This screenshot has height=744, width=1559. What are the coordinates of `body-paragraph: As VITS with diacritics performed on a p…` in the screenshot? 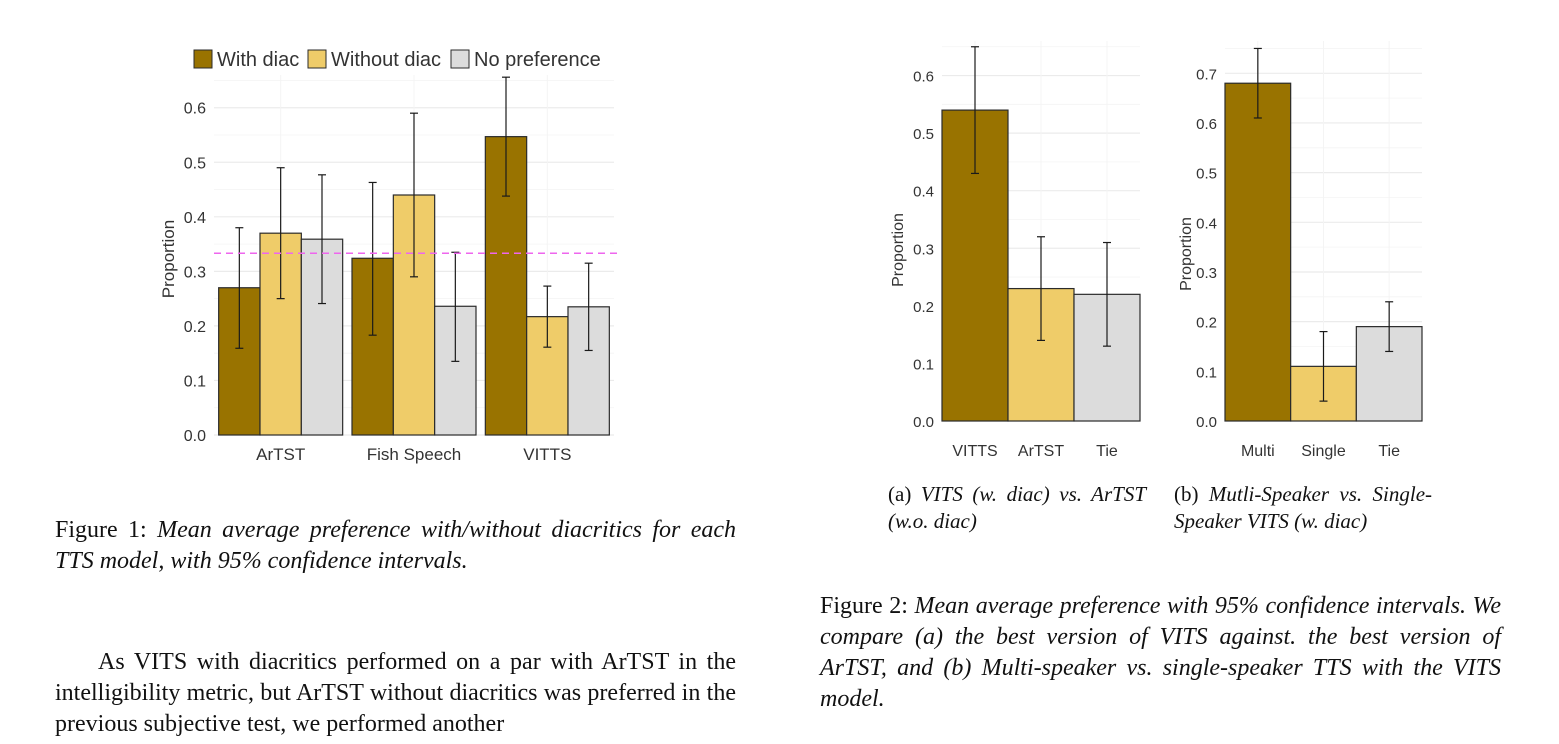 It's located at (395, 693).